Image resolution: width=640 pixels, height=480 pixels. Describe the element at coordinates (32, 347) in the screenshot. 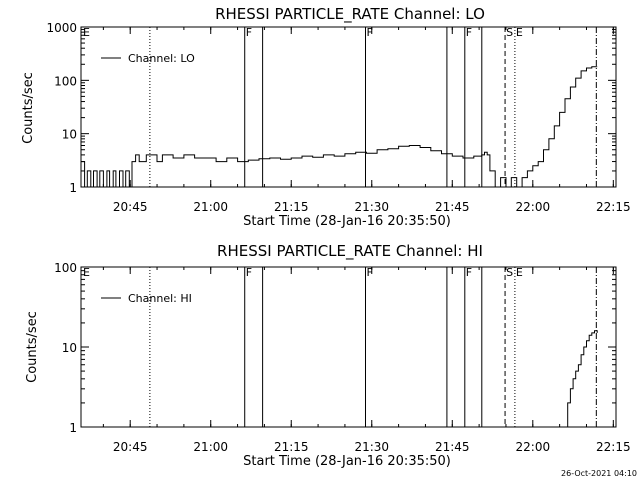

I see `bottom-y-axis-label: Counts/sec` at that location.